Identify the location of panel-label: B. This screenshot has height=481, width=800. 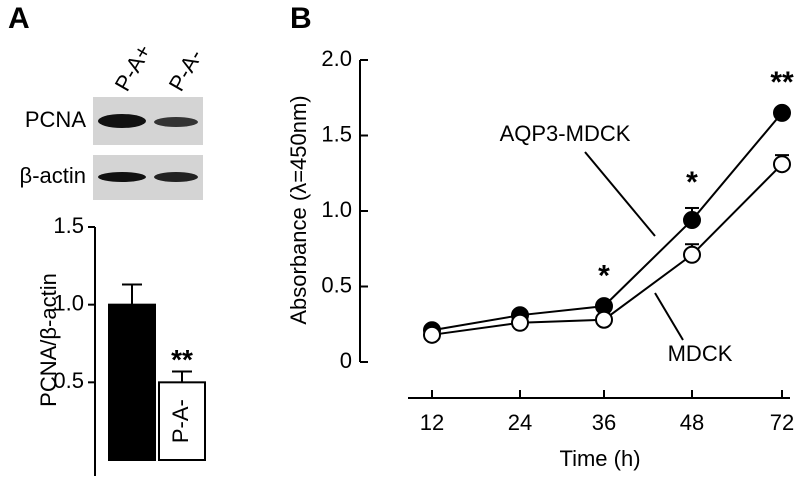
(301, 18).